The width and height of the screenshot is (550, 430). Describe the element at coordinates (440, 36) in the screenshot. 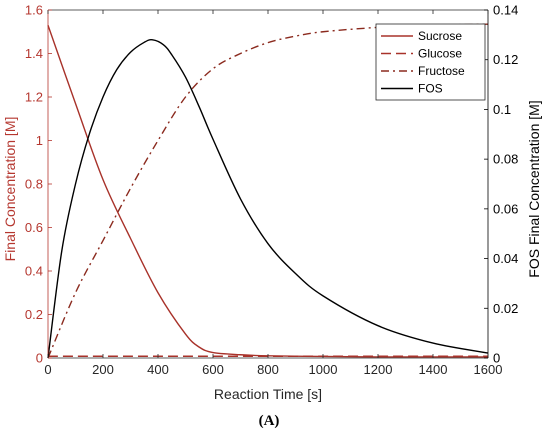

I see `legend-label-sucrose: Sucrose` at that location.